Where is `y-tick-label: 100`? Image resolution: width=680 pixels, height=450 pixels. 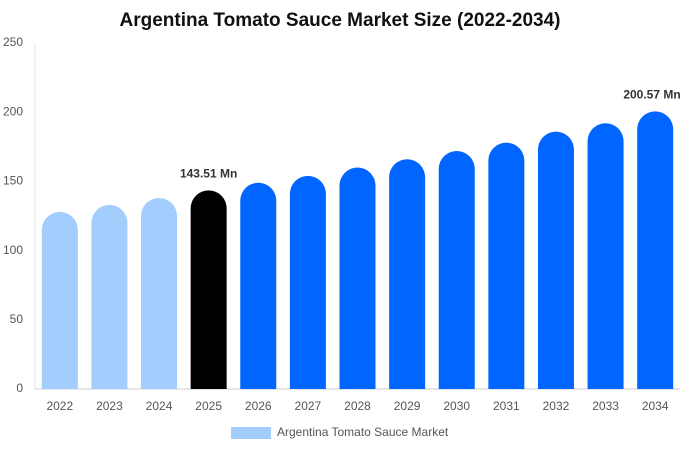 y-tick-label: 100 is located at coordinates (13, 250).